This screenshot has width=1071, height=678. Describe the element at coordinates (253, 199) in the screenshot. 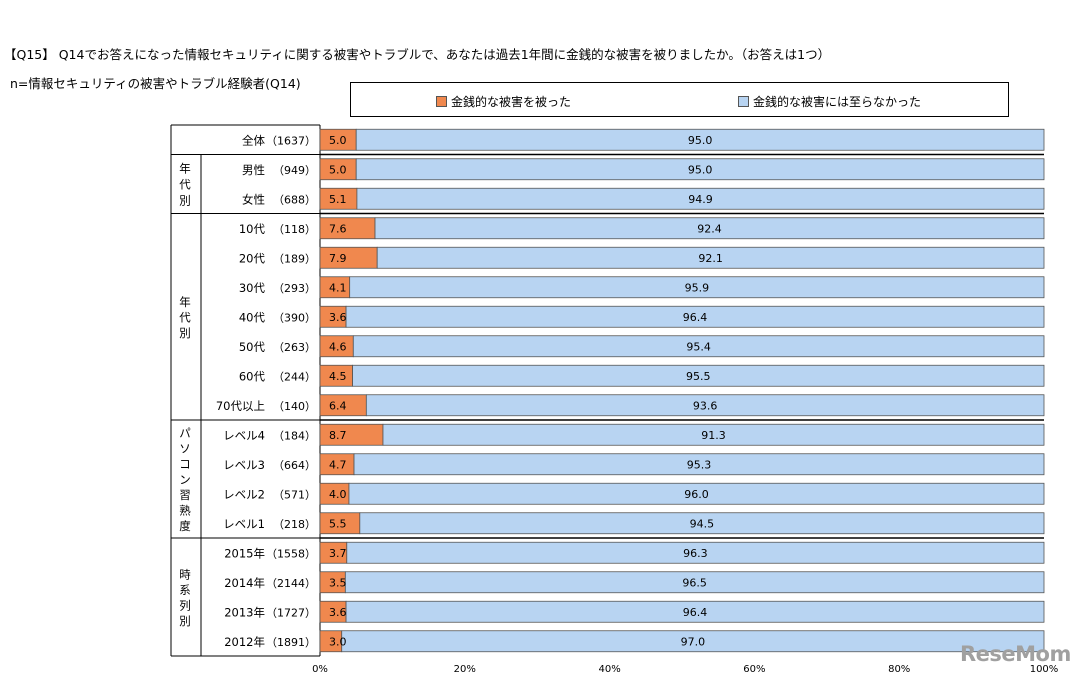

I see `category-label: 女性` at that location.